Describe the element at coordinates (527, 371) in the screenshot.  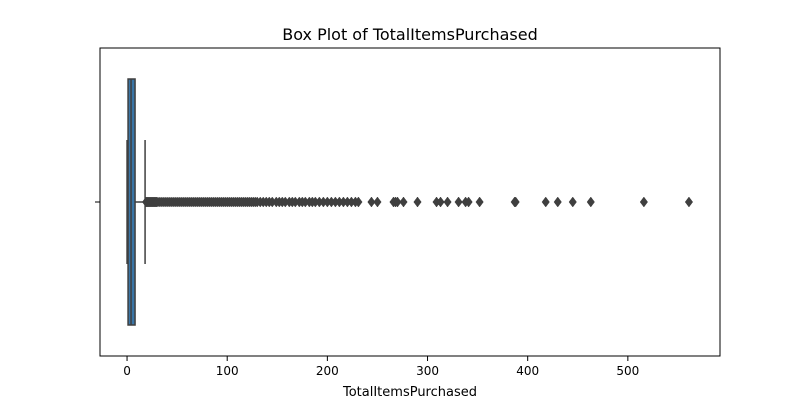
I see `x-tick-label: 400` at that location.